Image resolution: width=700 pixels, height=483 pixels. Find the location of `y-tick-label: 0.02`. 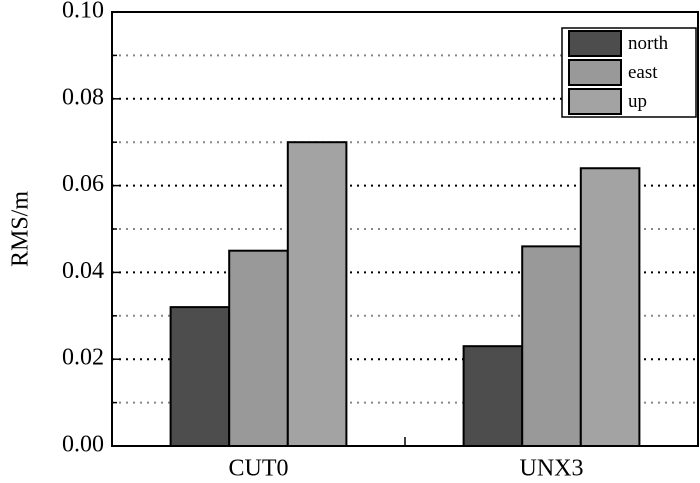

y-tick-label: 0.02 is located at coordinates (83, 358).